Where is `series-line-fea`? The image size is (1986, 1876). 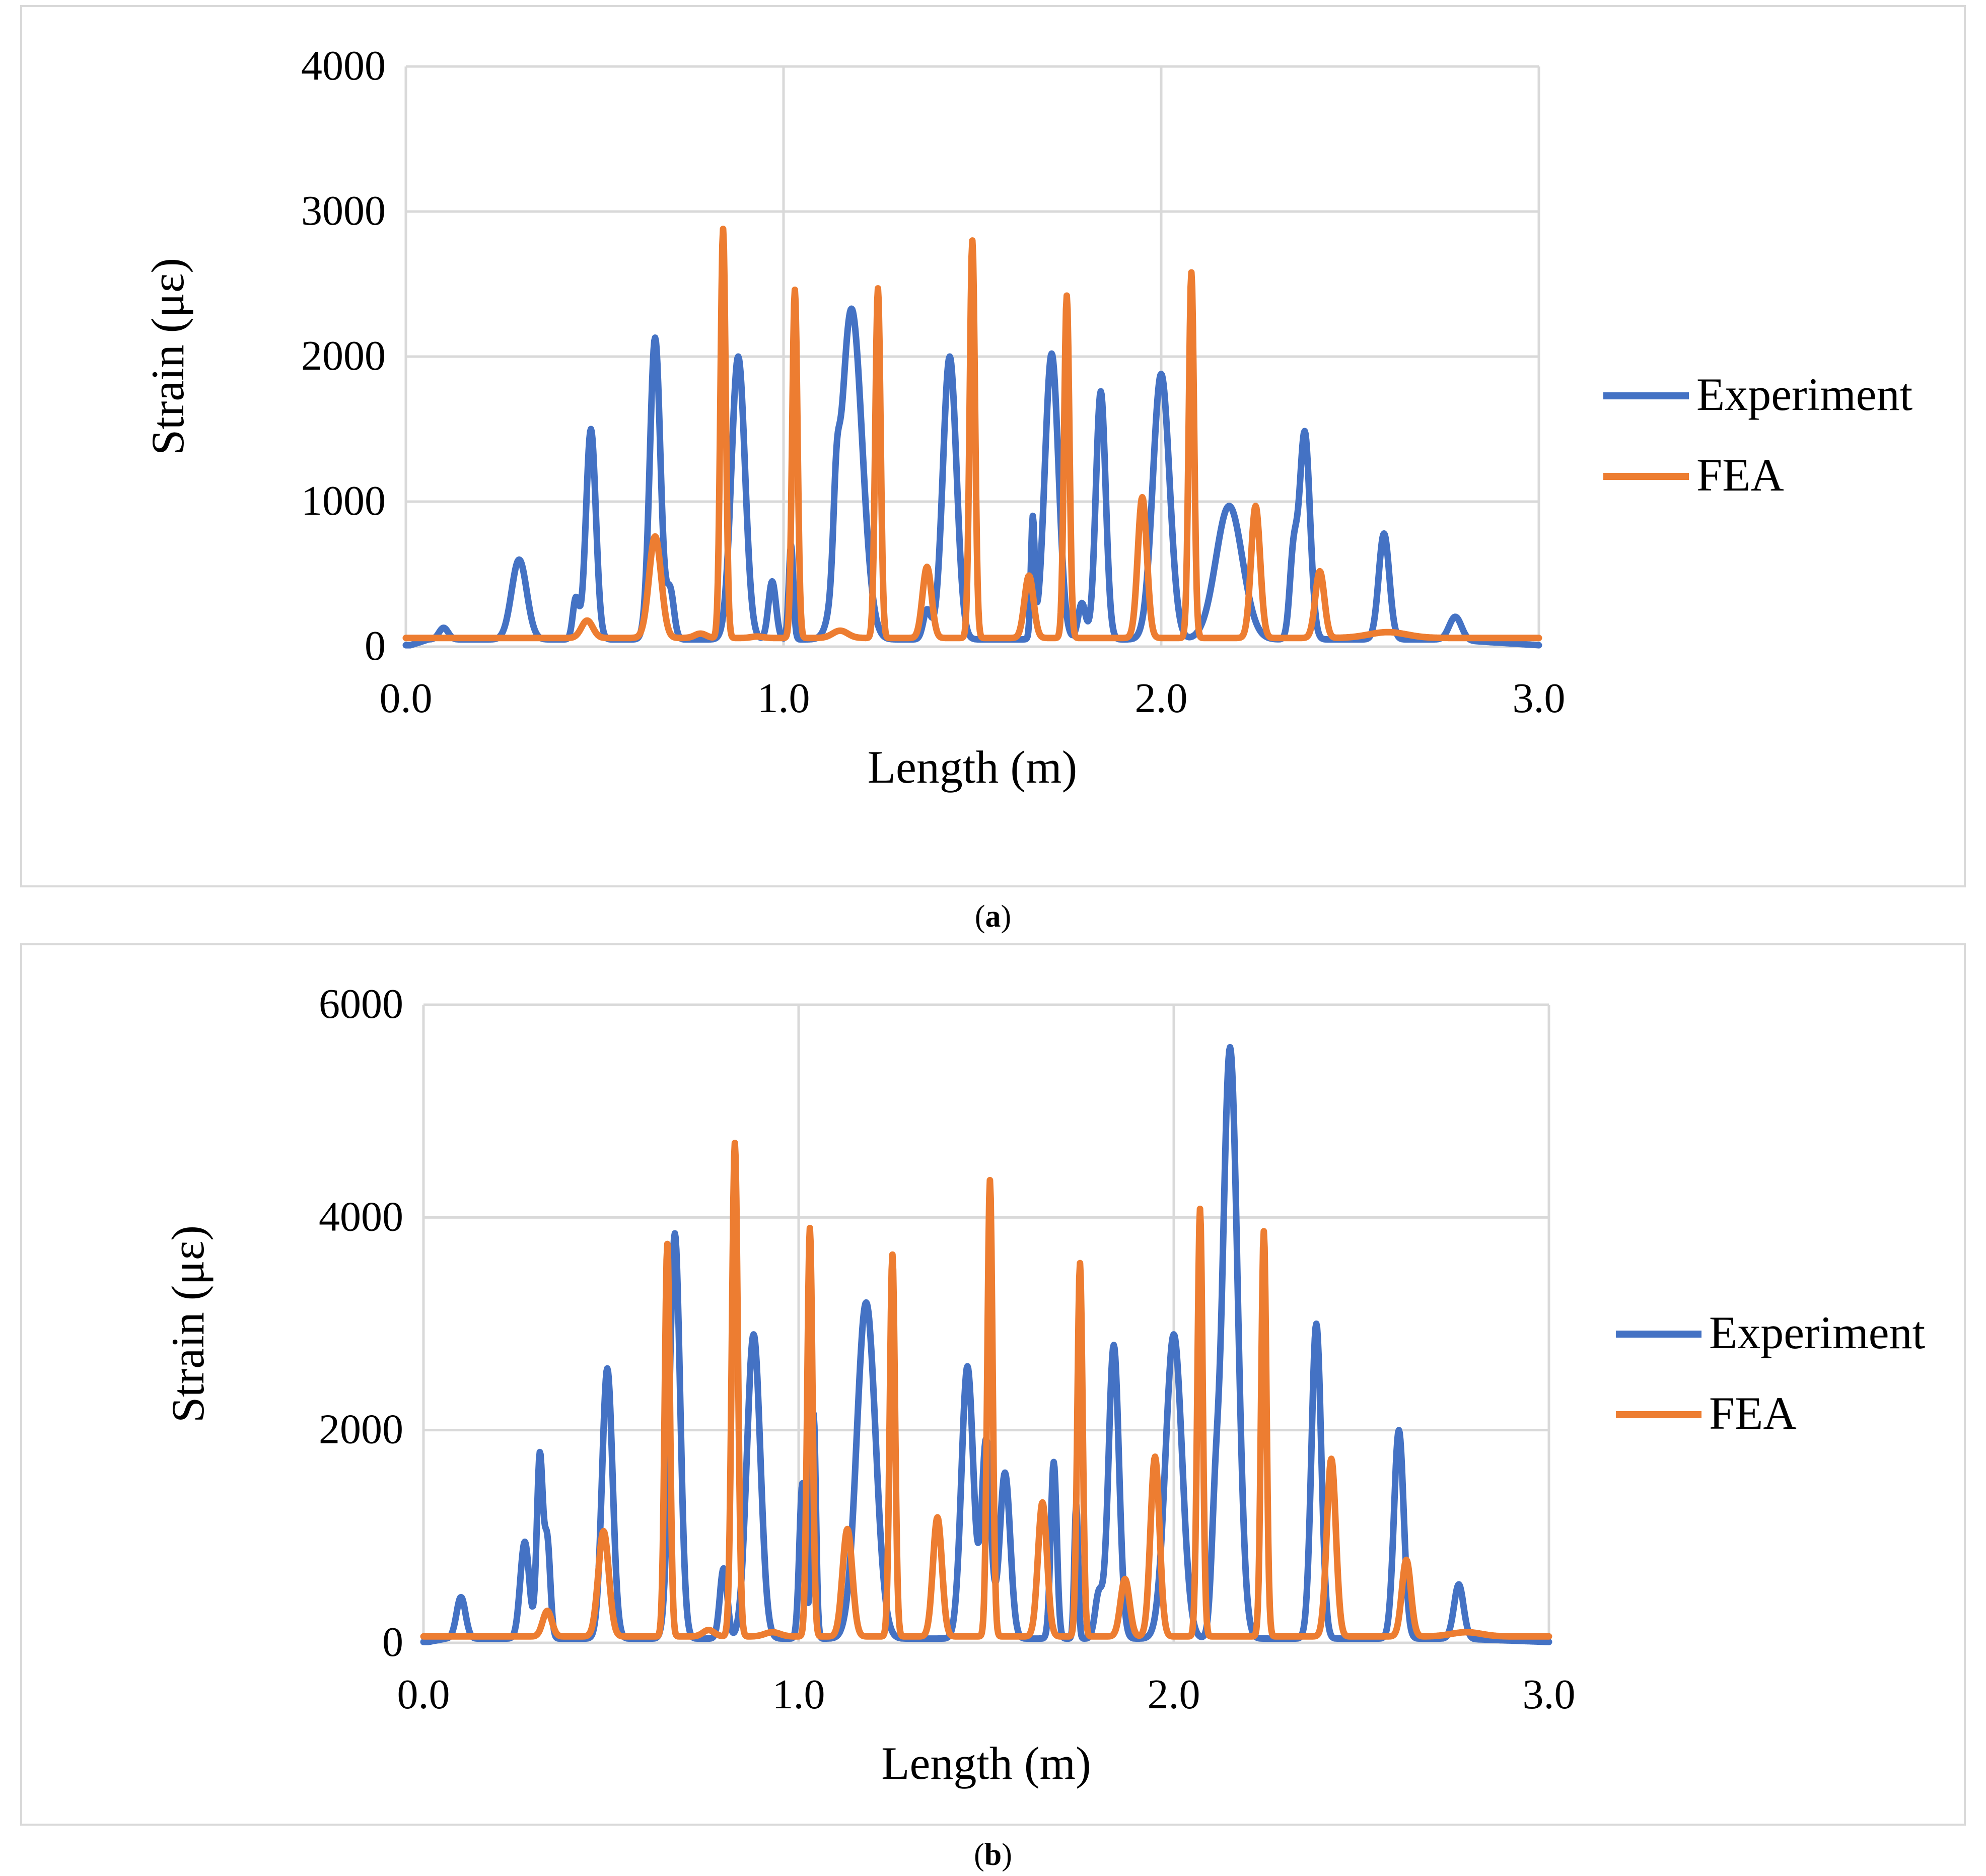 series-line-fea is located at coordinates (972, 434).